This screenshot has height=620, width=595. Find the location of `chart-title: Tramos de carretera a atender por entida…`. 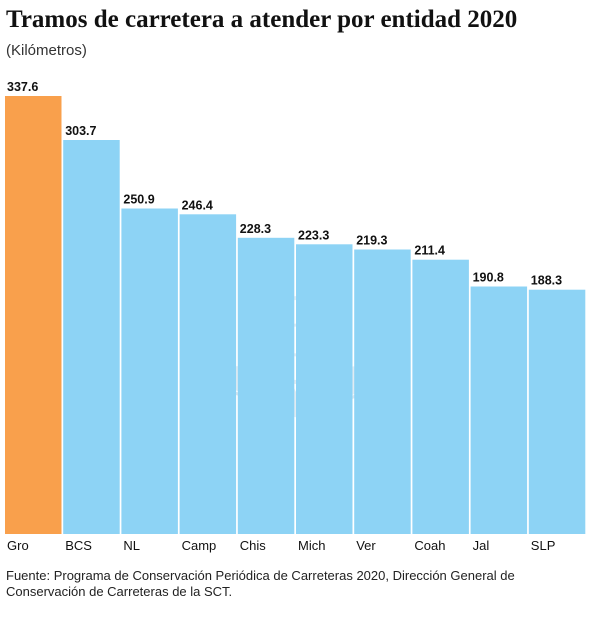

chart-title: Tramos de carretera a atender por entida… is located at coordinates (262, 19).